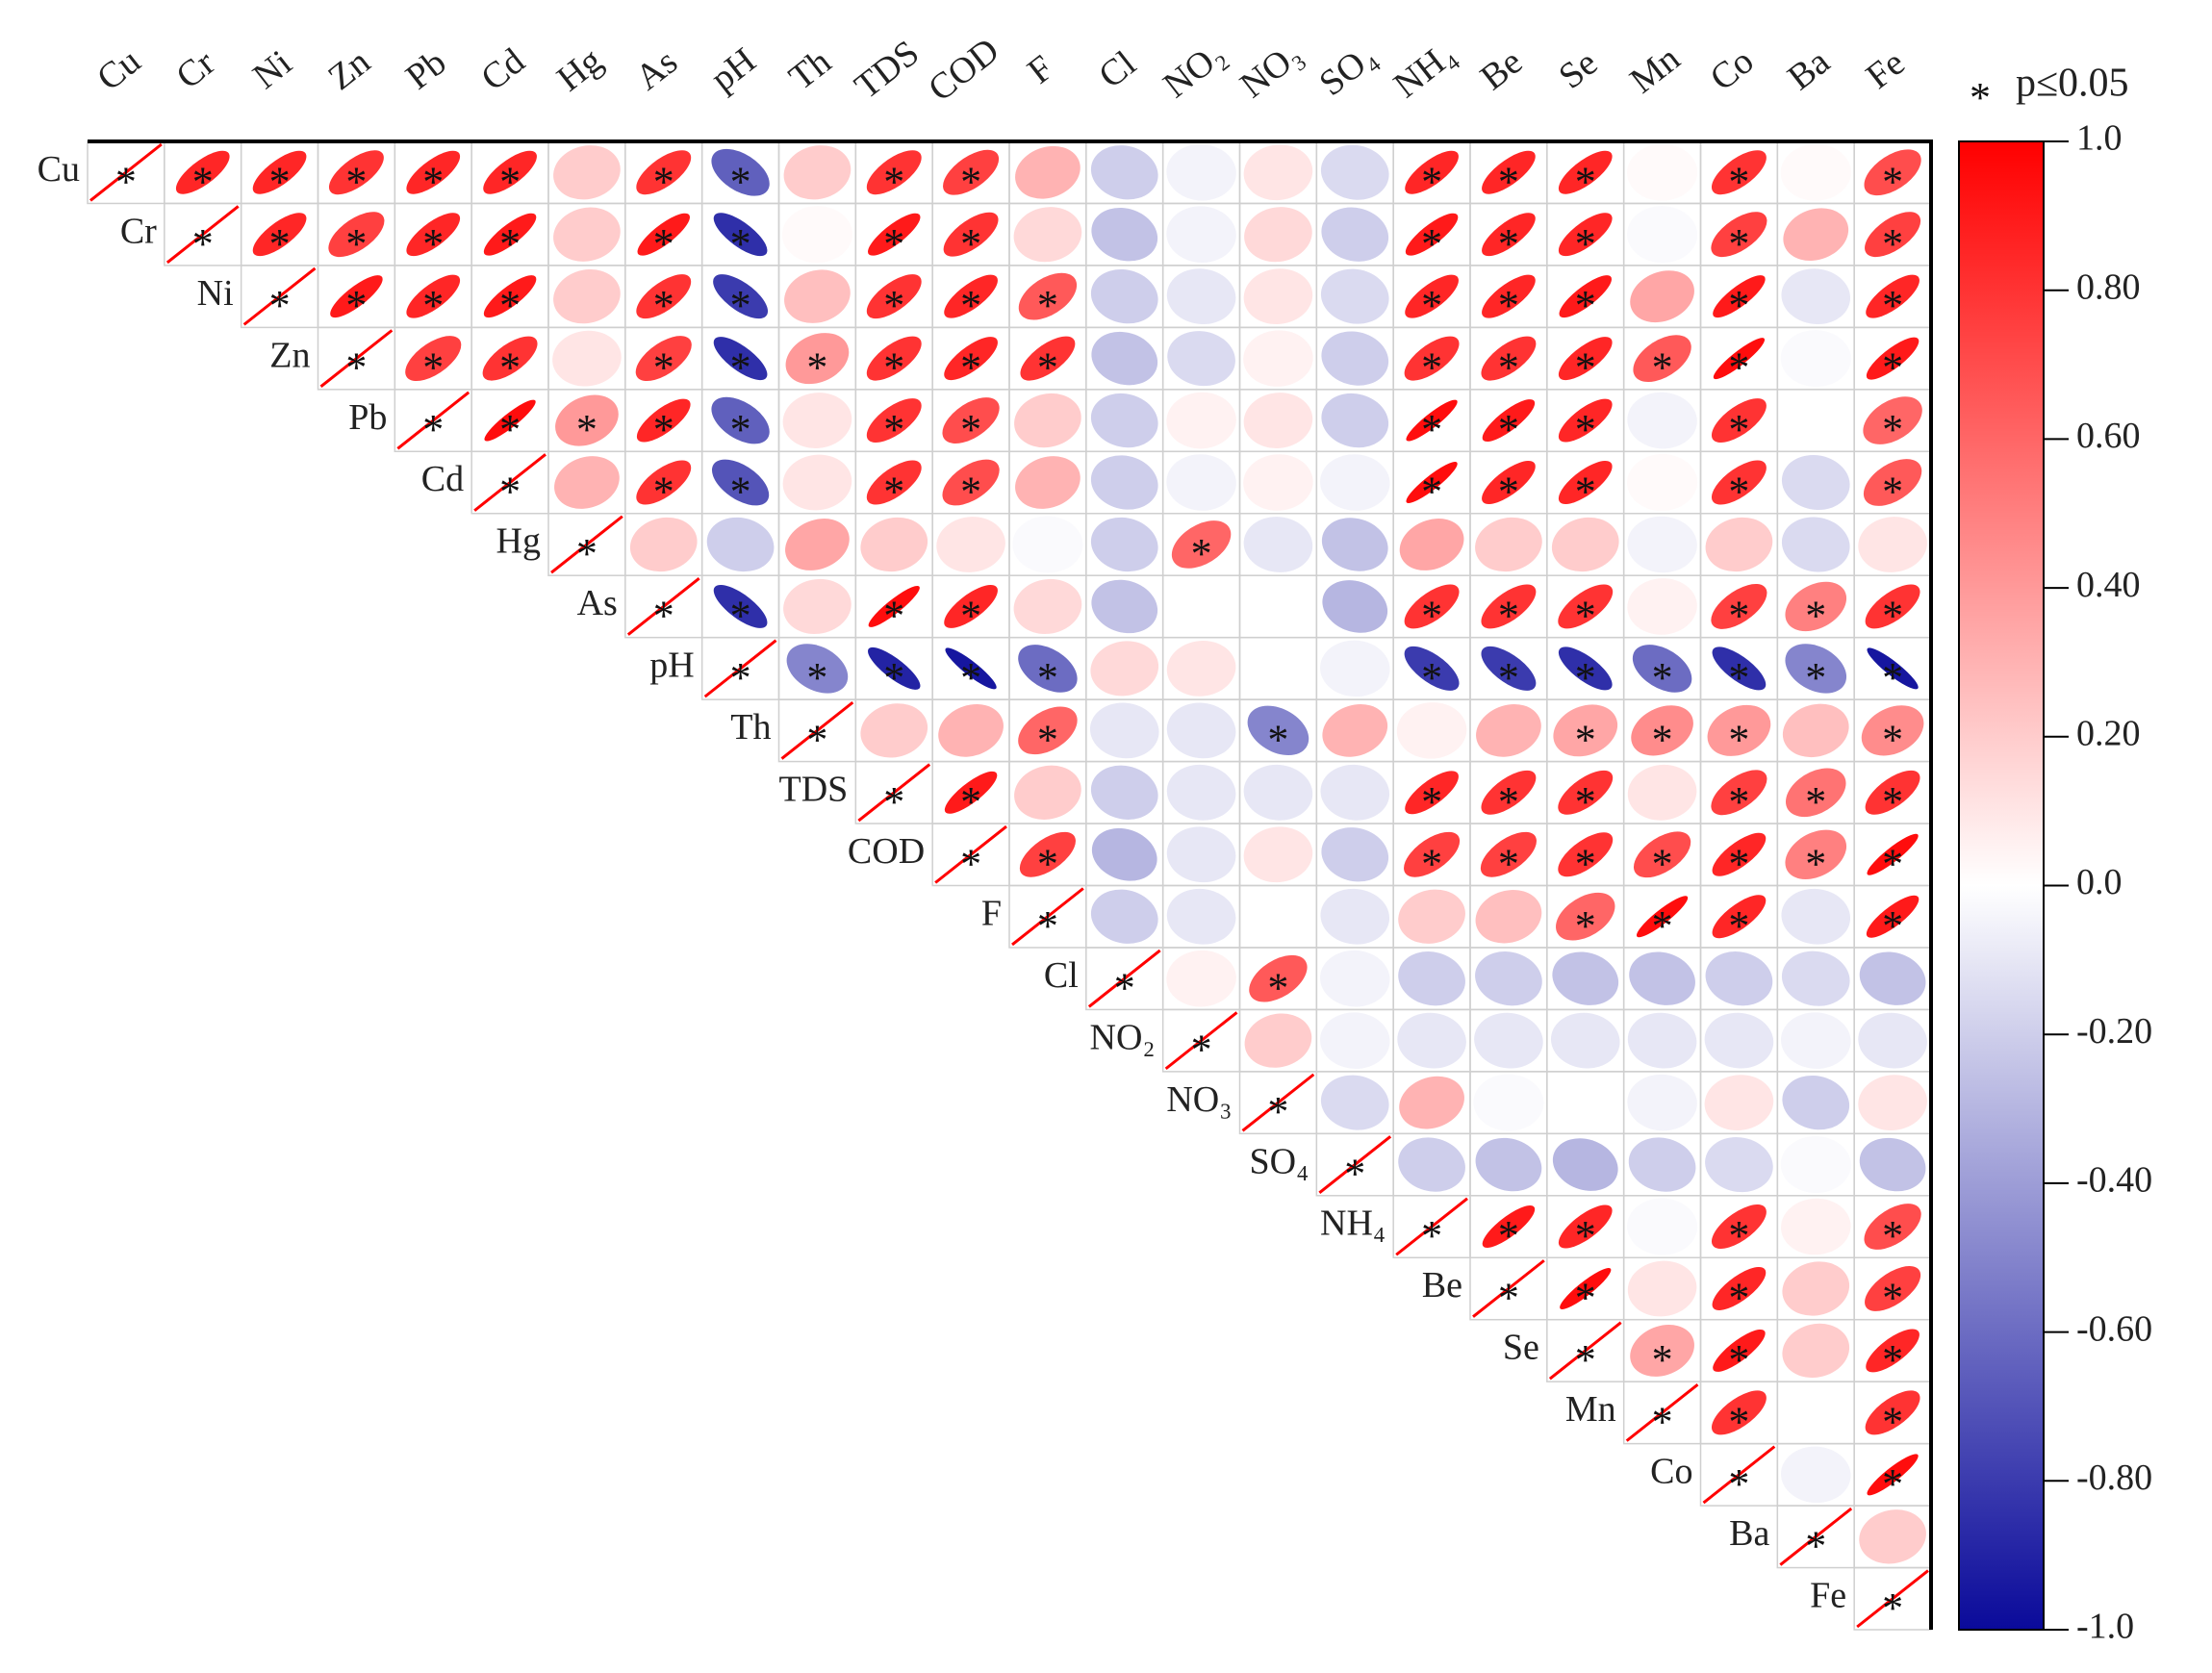 This screenshot has width=2212, height=1673. Describe the element at coordinates (1040, 69) in the screenshot. I see `column-label: F` at that location.